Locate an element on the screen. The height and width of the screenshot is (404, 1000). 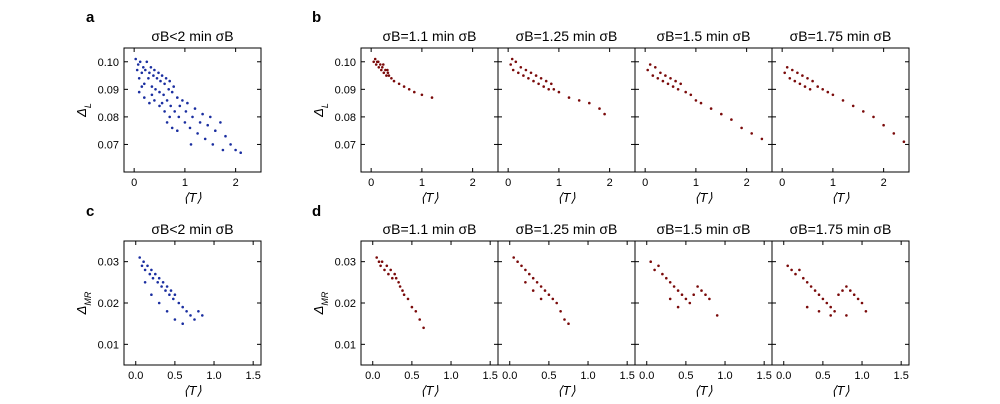
panel-letter-a: a is located at coordinates (90, 17).